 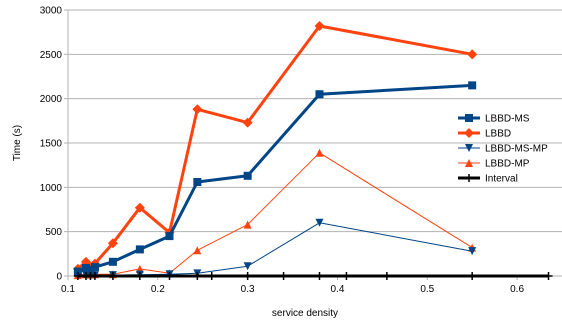 I want to click on y-axis-title: Time (s), so click(x=17, y=143).